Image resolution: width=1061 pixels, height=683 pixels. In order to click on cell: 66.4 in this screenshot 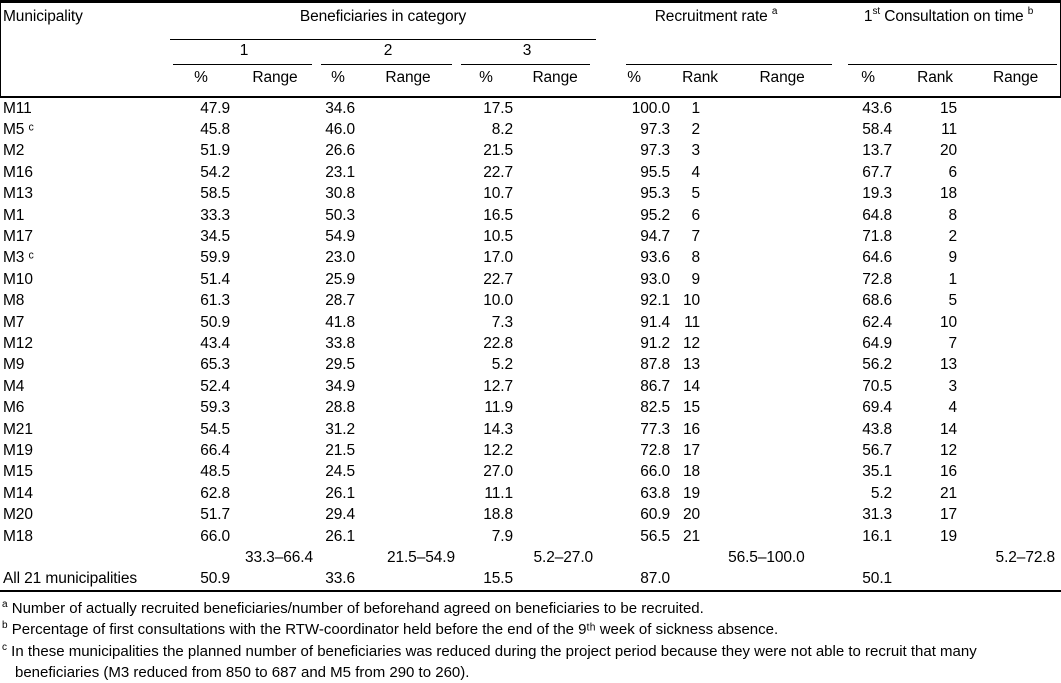, I will do `click(215, 450)`.